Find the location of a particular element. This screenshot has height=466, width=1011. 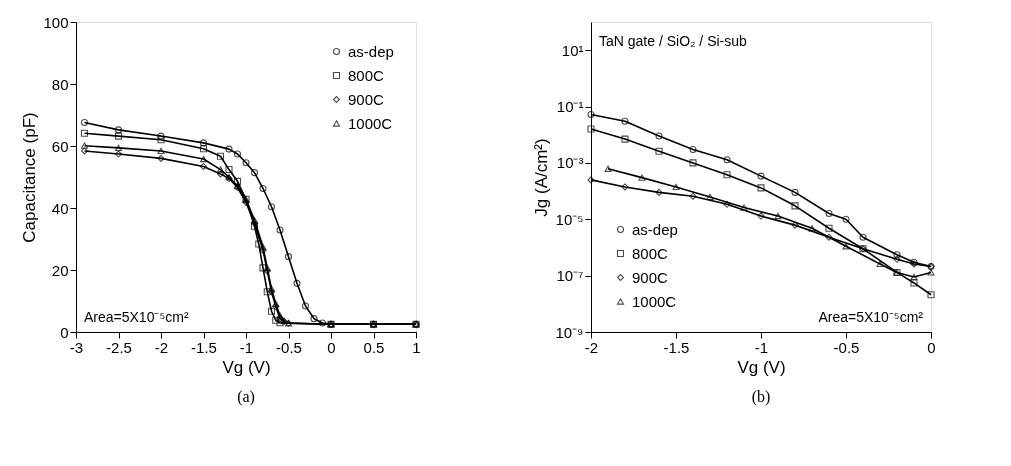

text: (b) is located at coordinates (761, 397).